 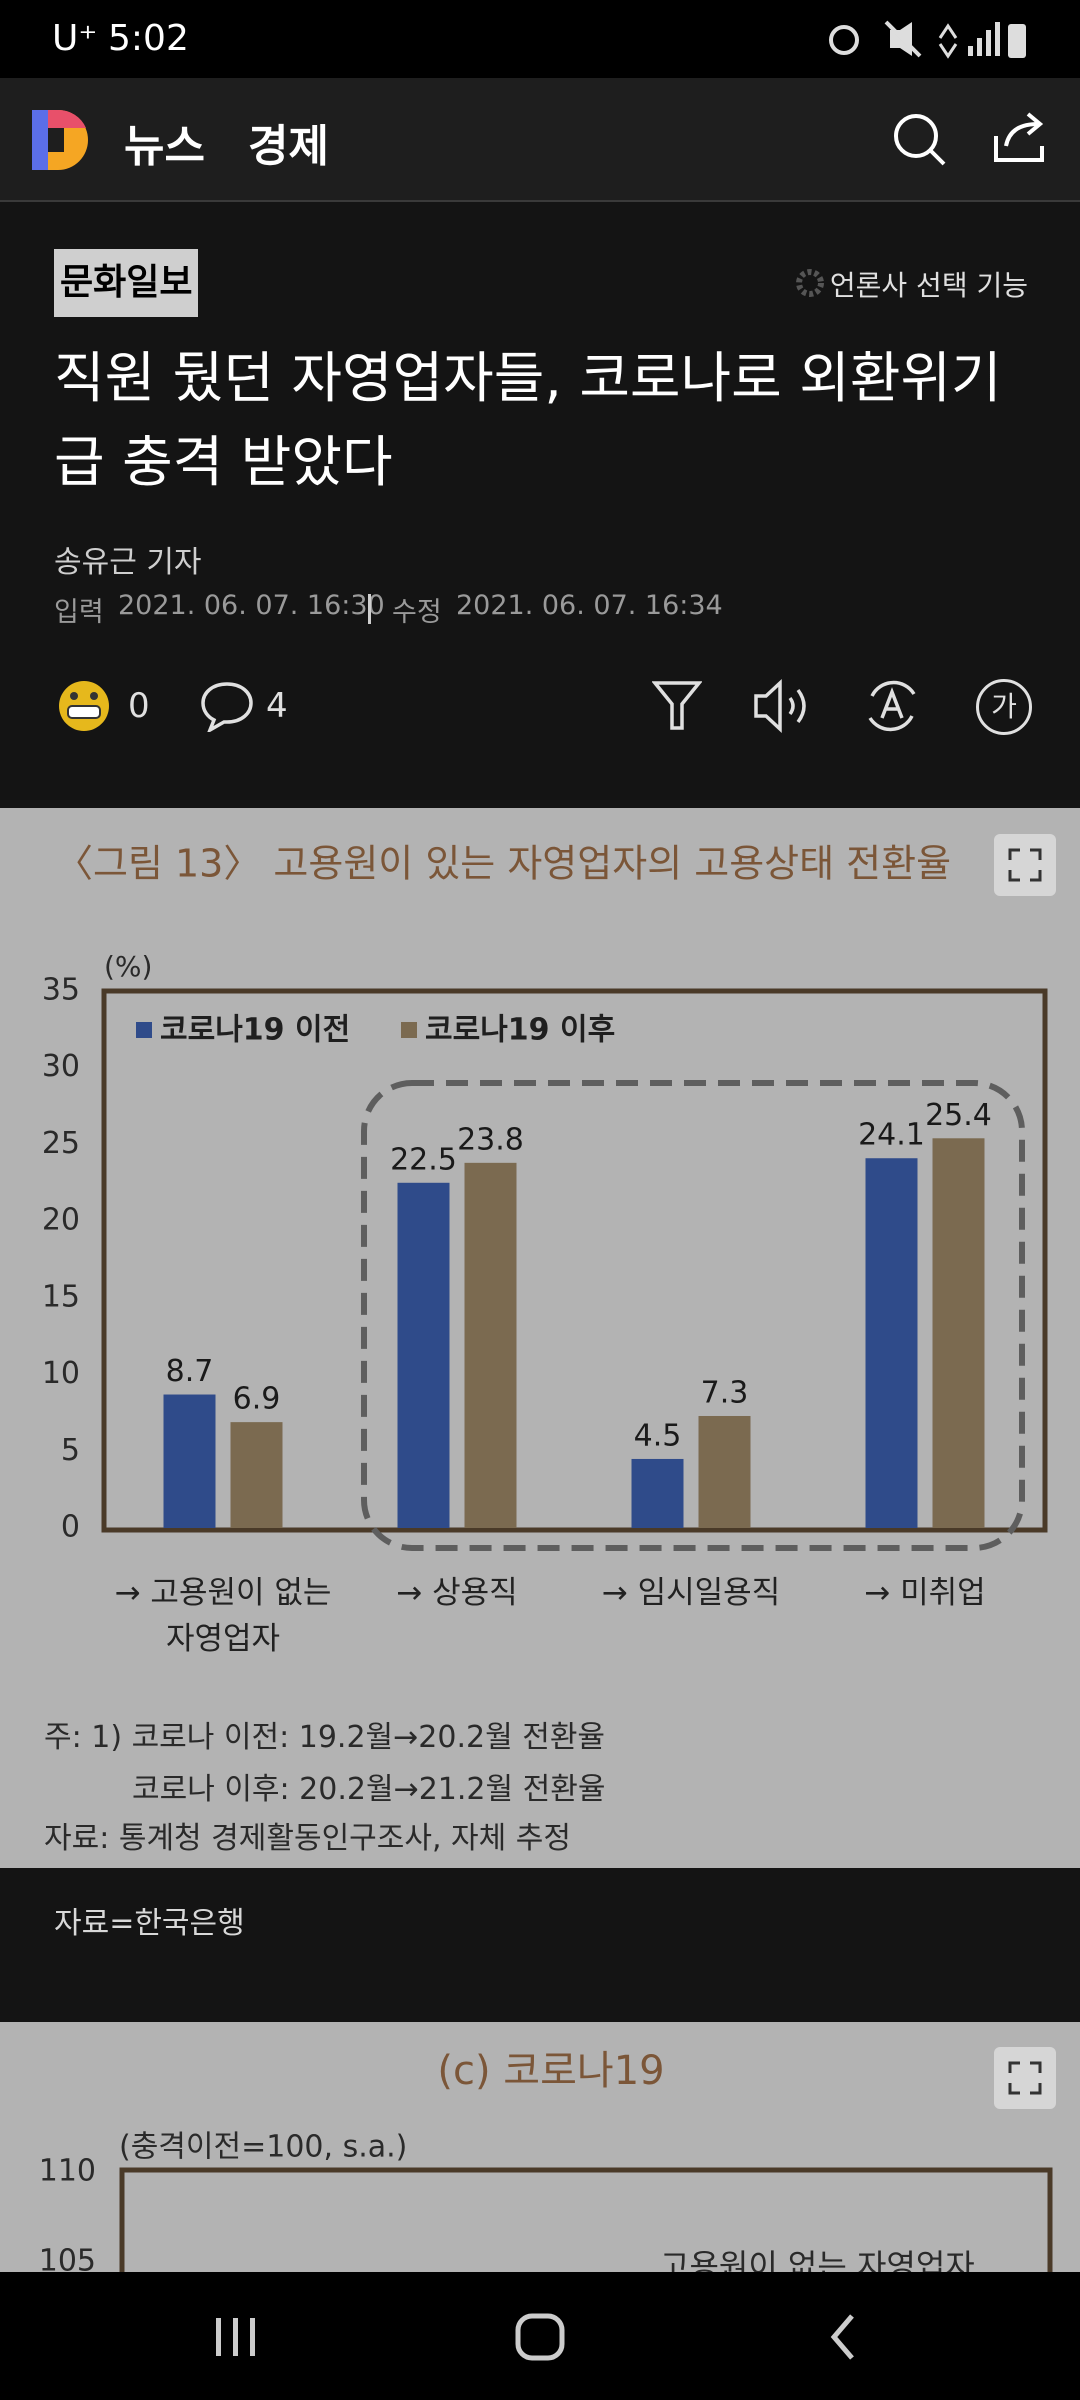 What do you see at coordinates (1004, 707) in the screenshot?
I see `font-button: 가` at bounding box center [1004, 707].